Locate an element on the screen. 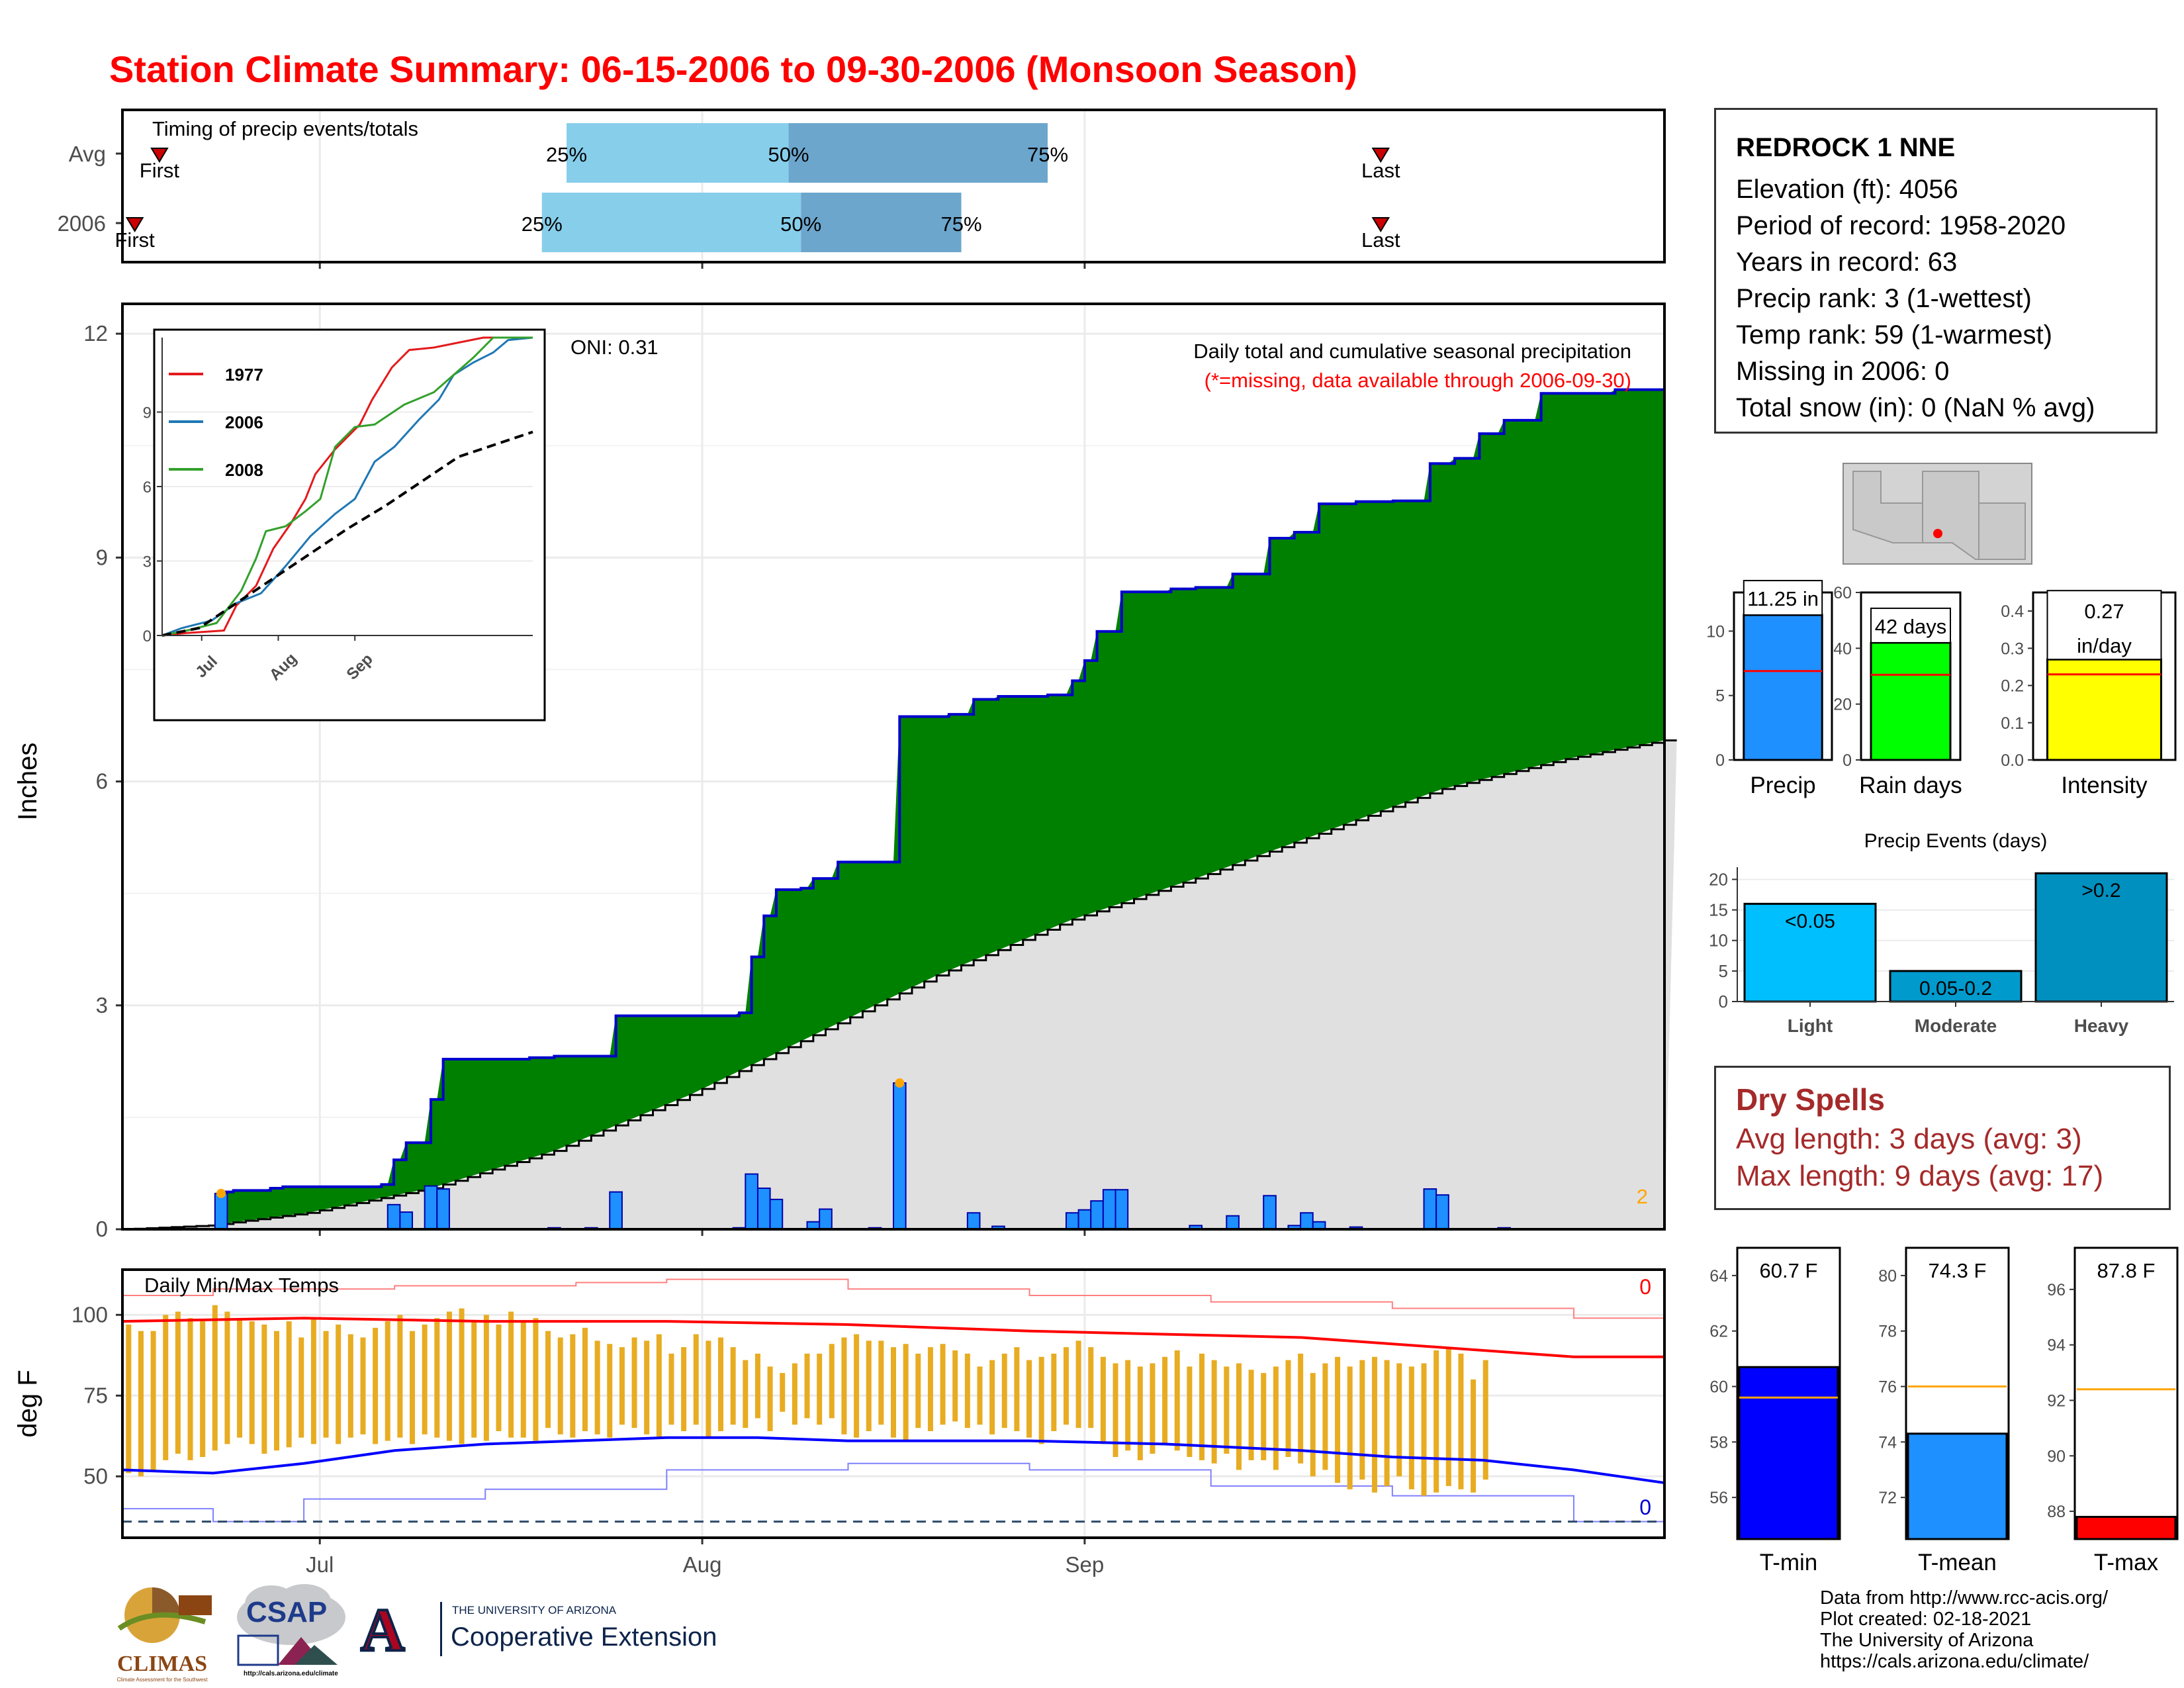 This screenshot has height=1688, width=2184. extreme-precip-point is located at coordinates (221, 1193).